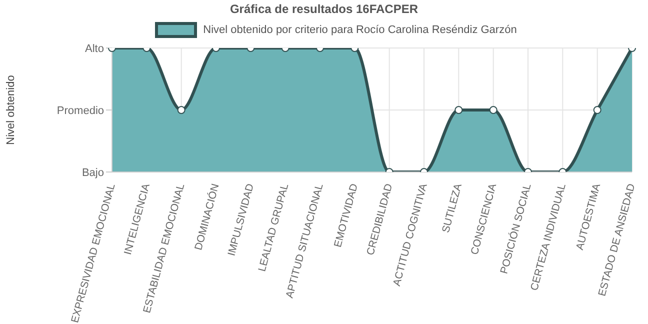 The width and height of the screenshot is (648, 324). I want to click on text: Promedio, so click(80, 110).